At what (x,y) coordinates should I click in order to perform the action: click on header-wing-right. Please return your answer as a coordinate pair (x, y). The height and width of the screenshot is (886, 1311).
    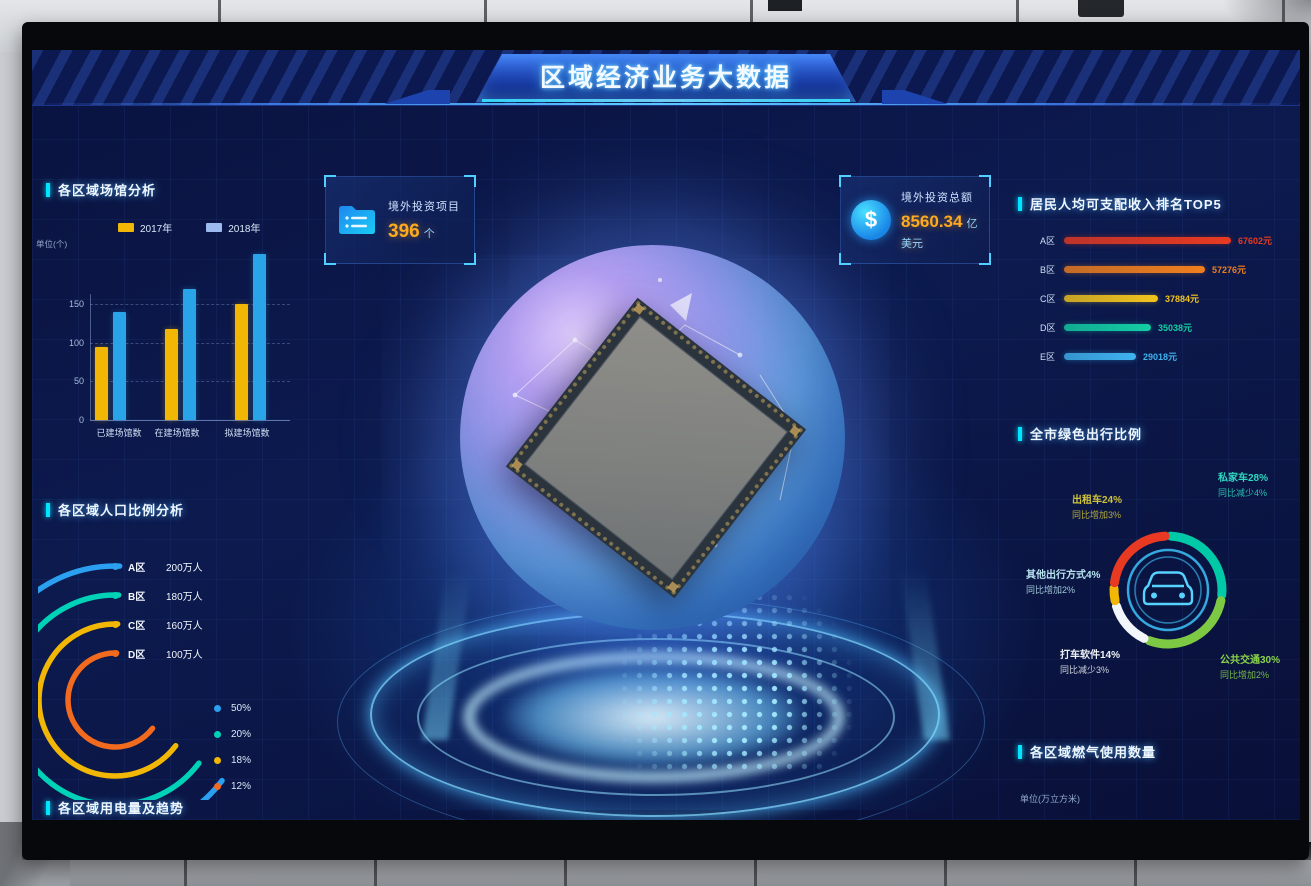
    Looking at the image, I should click on (915, 97).